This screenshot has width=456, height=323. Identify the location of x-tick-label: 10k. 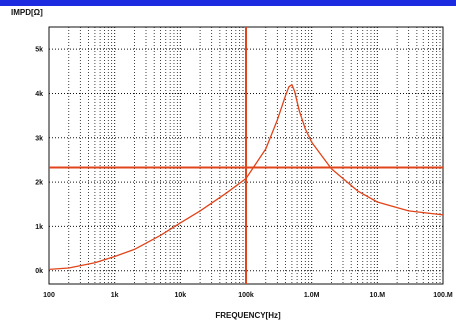
(180, 295).